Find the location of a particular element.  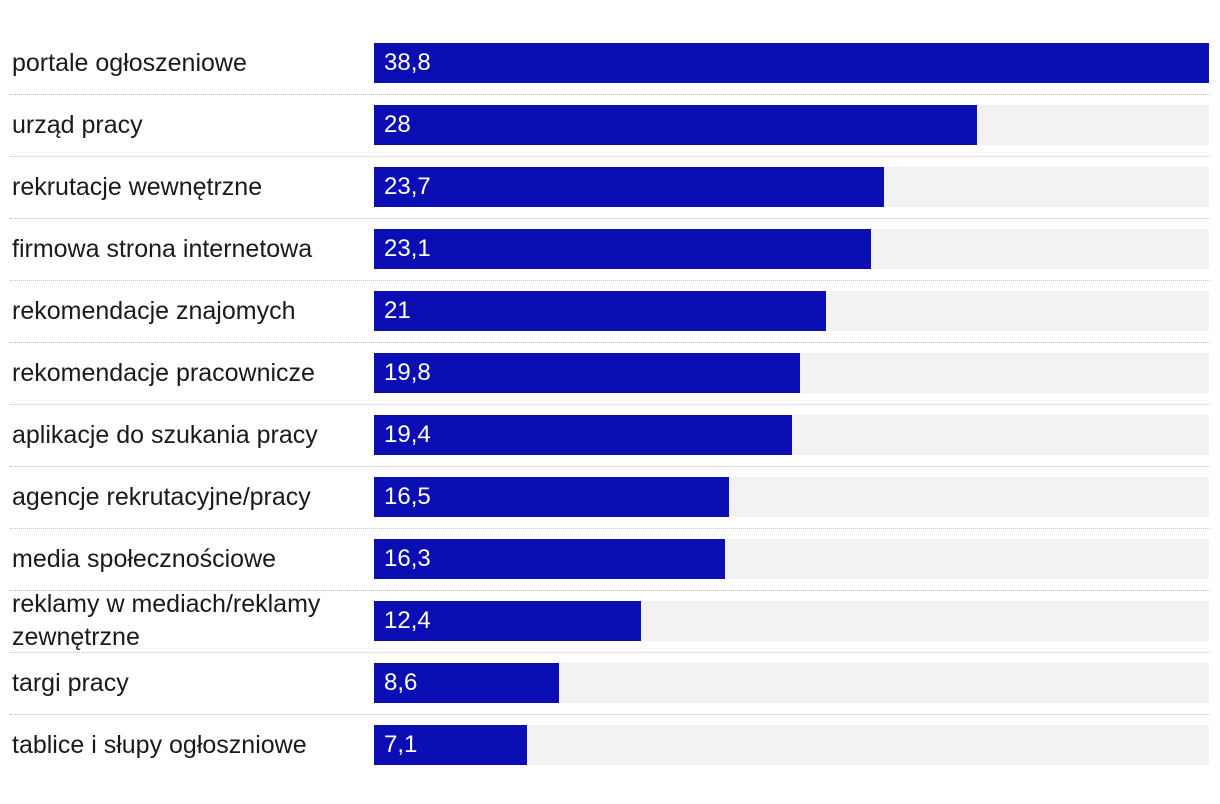

chart-row: tablice i słupy ogłoszniowe 7,1 is located at coordinates (605, 745).